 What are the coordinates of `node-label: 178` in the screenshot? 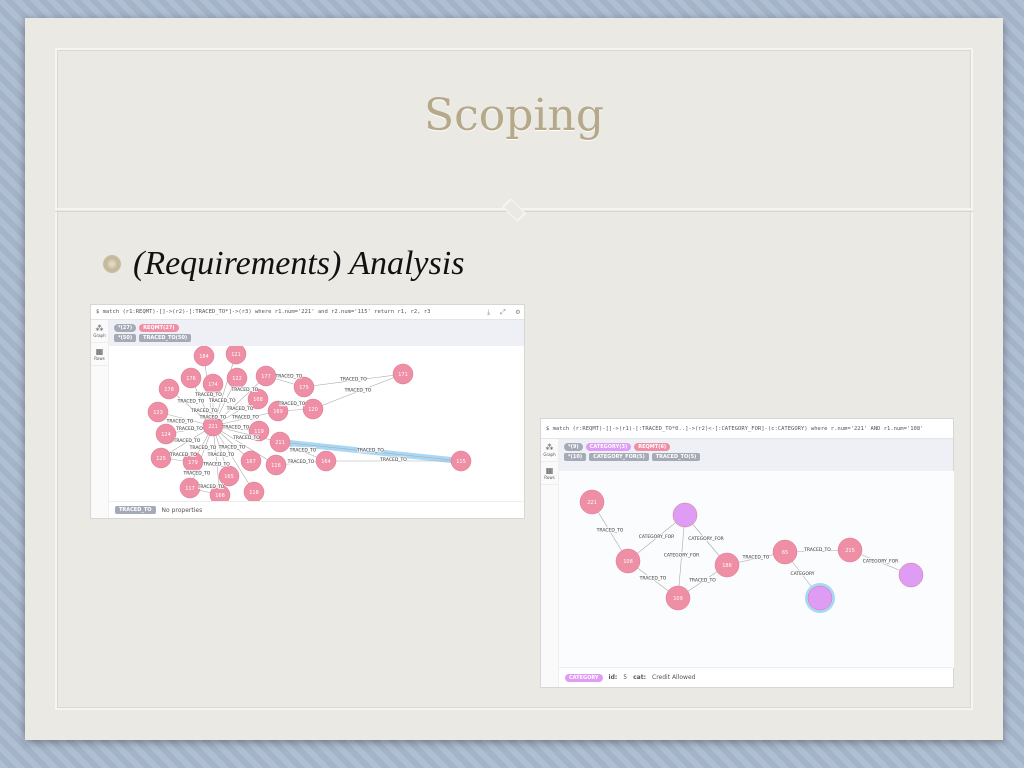 It's located at (169, 390).